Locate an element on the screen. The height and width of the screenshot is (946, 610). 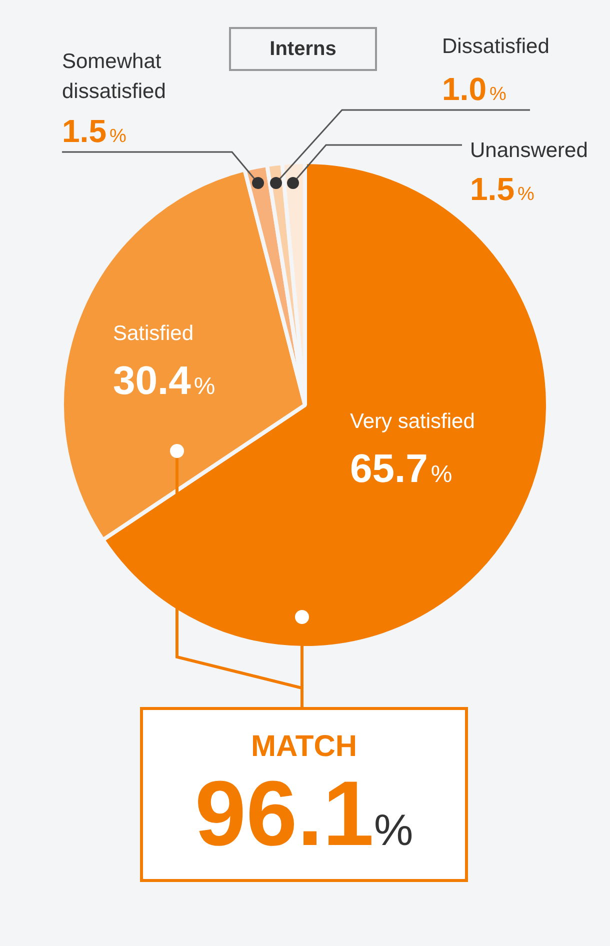
slice-label: Satisfied is located at coordinates (153, 333).